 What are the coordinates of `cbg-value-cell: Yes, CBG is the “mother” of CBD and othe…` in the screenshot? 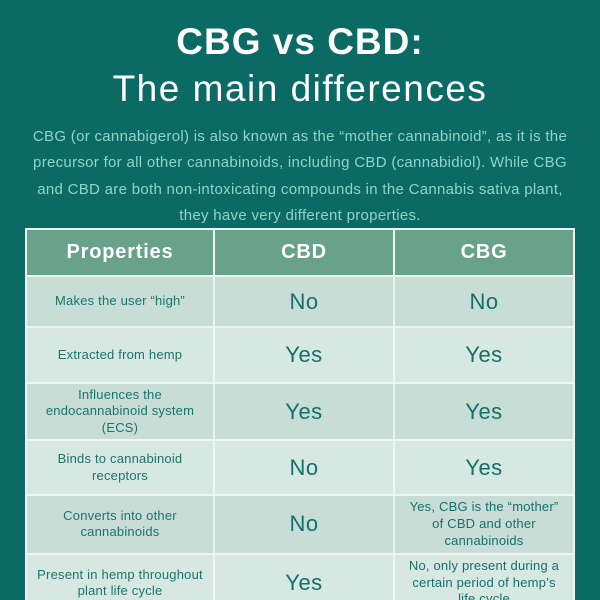 It's located at (484, 524).